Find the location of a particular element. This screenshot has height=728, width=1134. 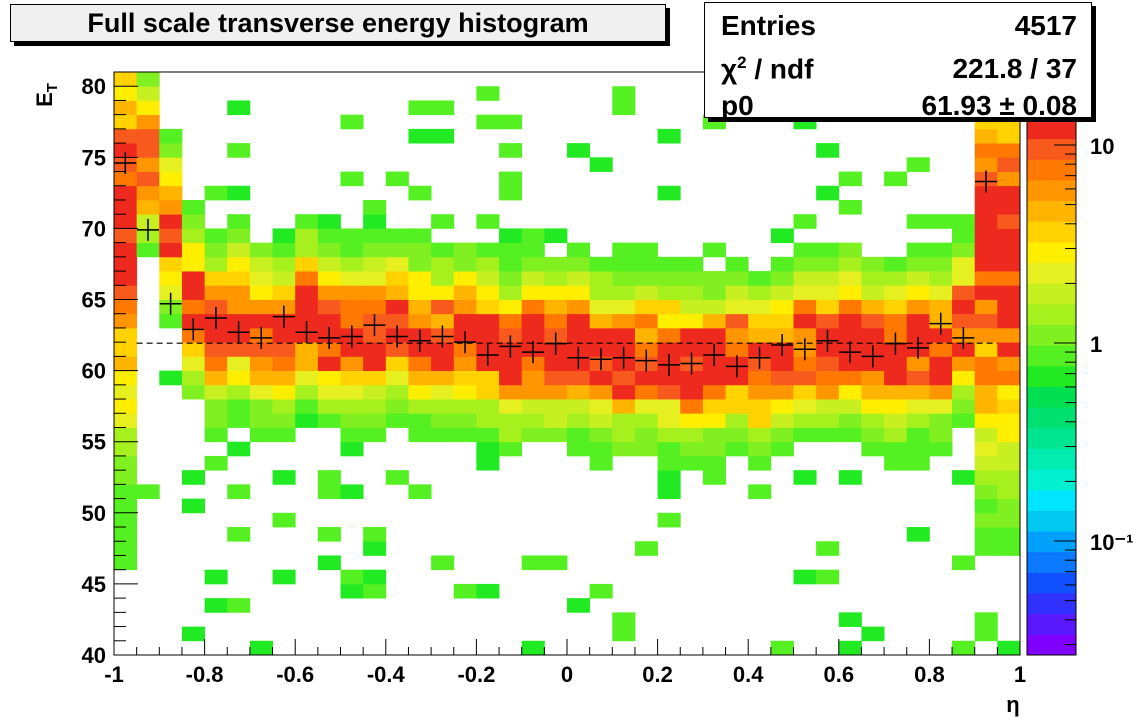

colorbar-tick-label: 1 is located at coordinates (1096, 344).